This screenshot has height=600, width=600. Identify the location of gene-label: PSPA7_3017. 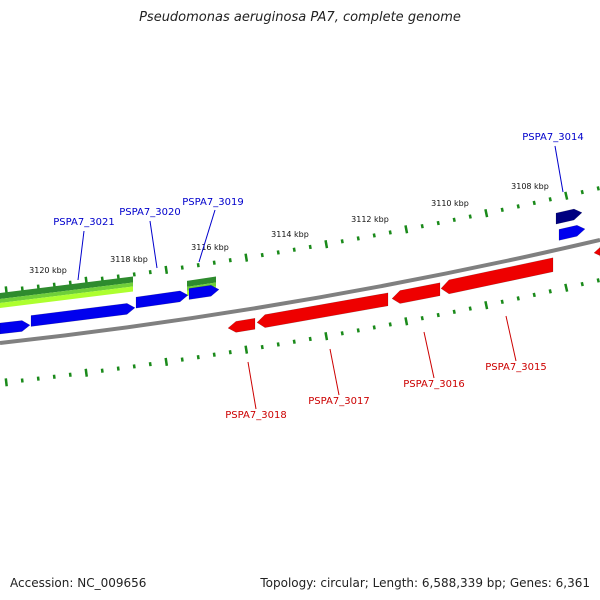
(338, 401).